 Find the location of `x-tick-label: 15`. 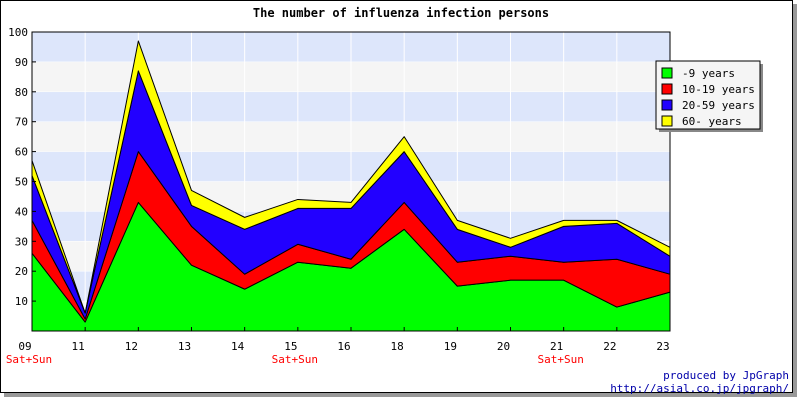

x-tick-label: 15 is located at coordinates (290, 346).